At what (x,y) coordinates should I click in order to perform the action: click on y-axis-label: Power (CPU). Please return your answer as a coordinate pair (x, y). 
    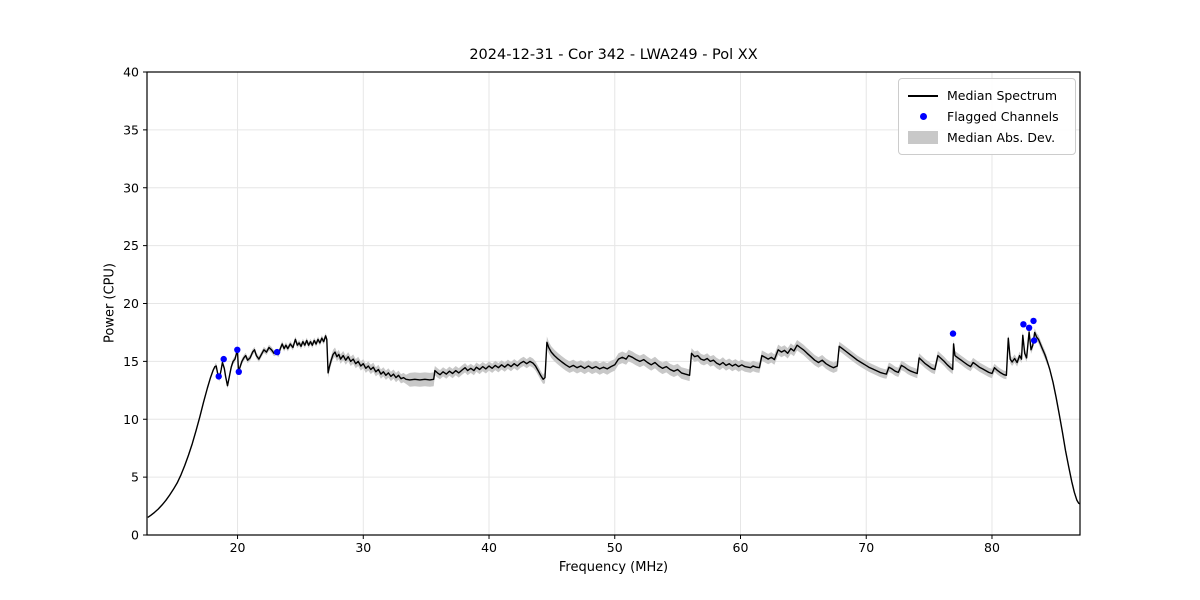
    Looking at the image, I should click on (110, 303).